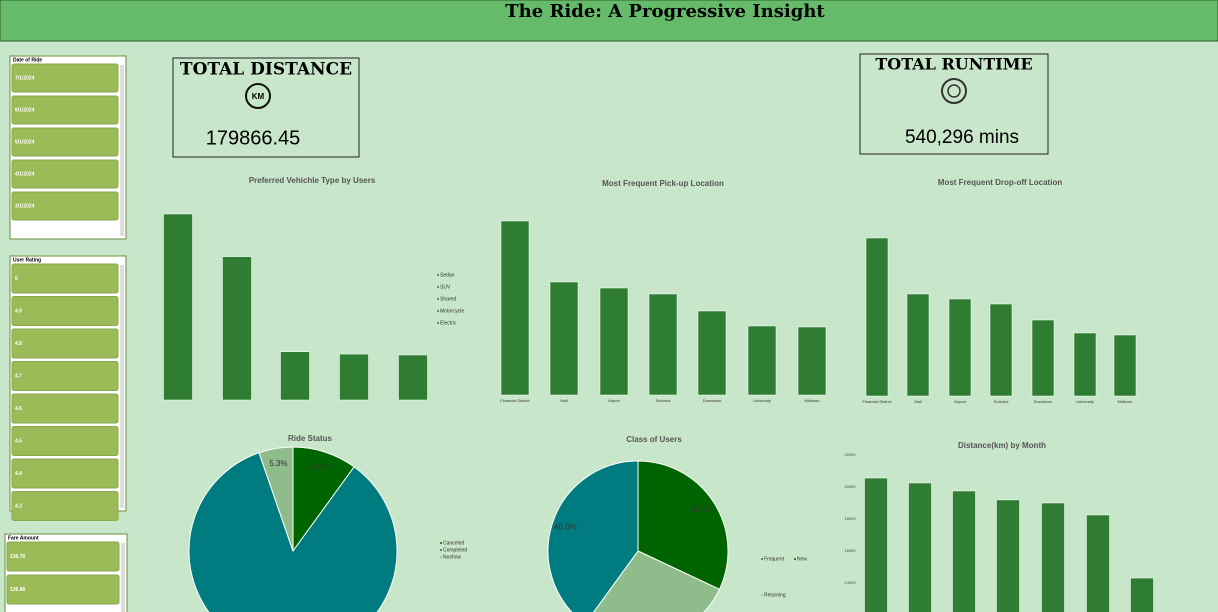 This screenshot has width=1218, height=612. Describe the element at coordinates (565, 526) in the screenshot. I see `slice-label: 40.0%` at that location.